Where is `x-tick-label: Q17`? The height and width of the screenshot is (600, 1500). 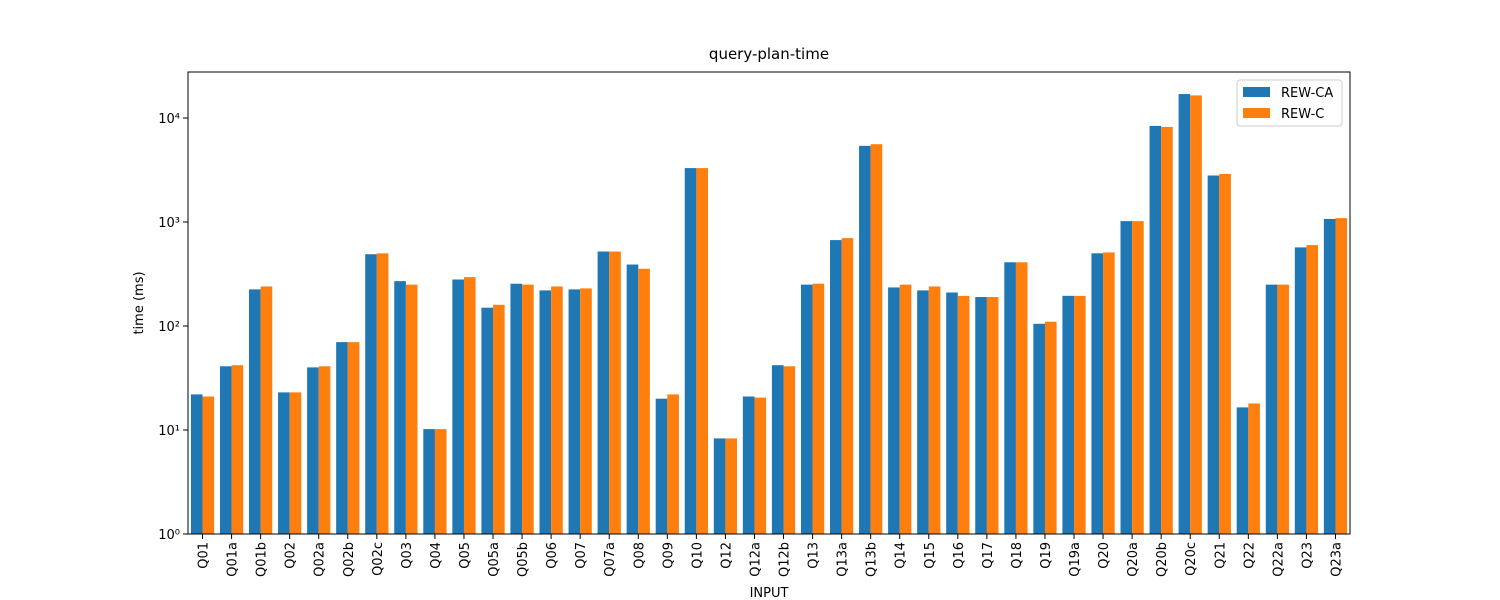 x-tick-label: Q17 is located at coordinates (988, 555).